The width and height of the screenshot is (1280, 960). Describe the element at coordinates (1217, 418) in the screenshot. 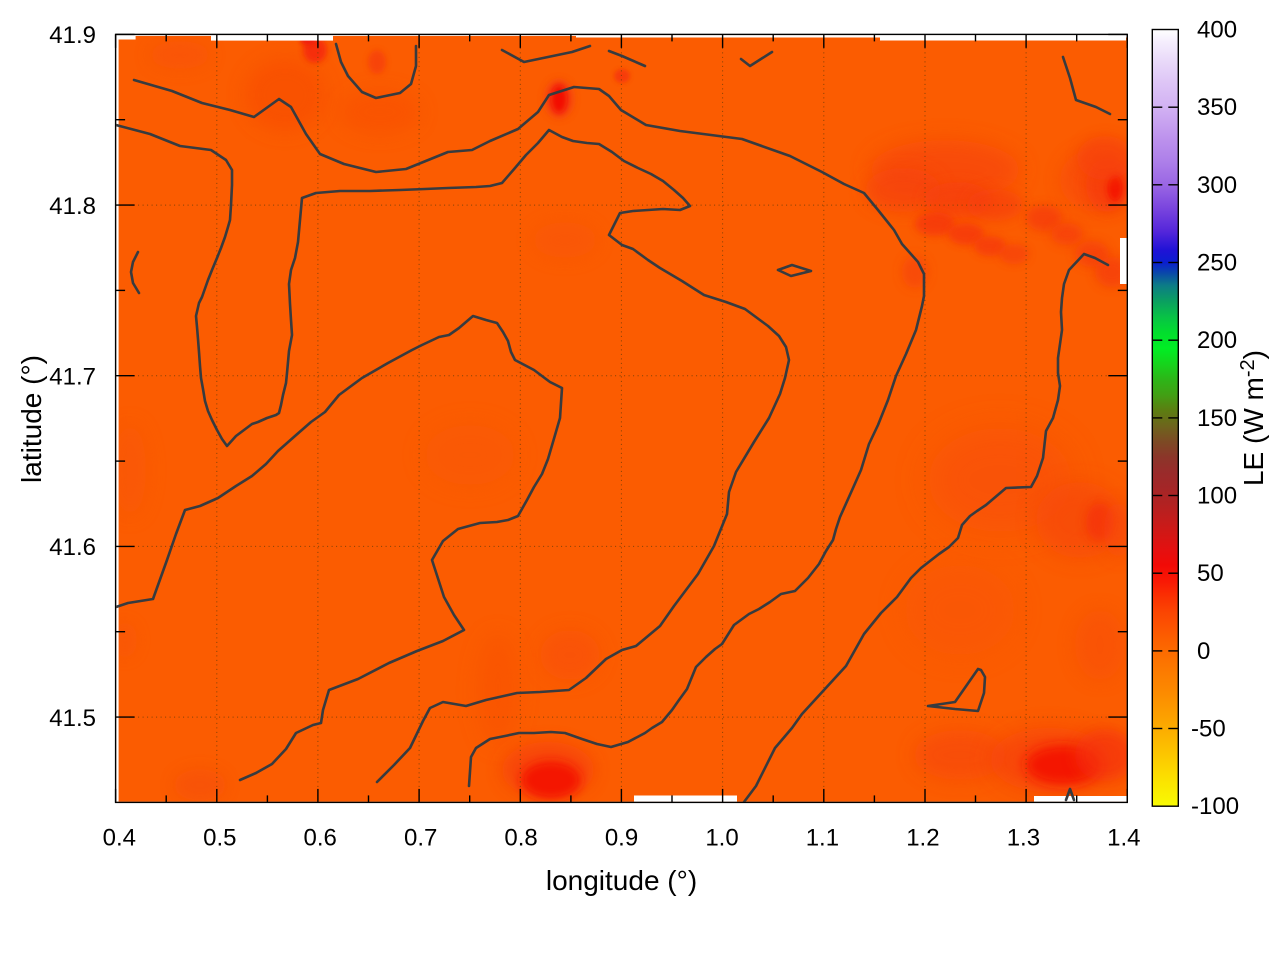

I see `svg-text: 150` at that location.